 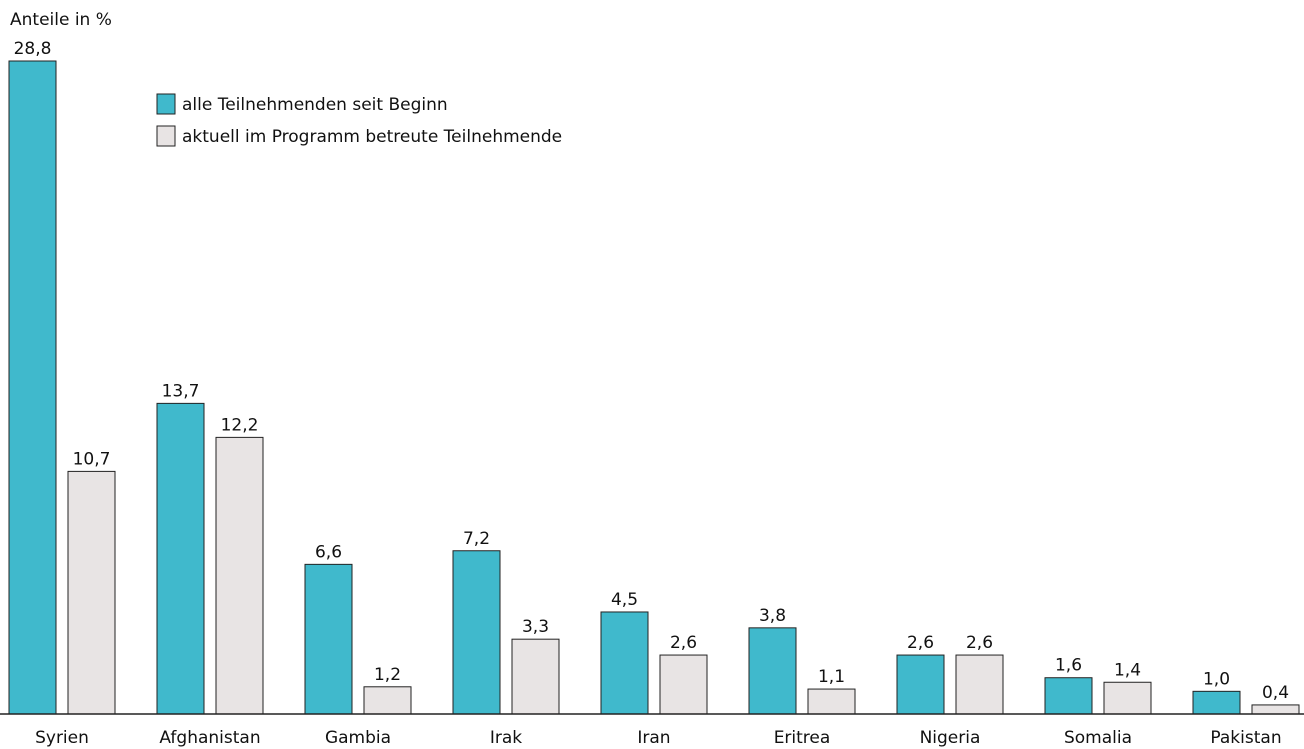 What do you see at coordinates (181, 391) in the screenshot?
I see `value-label: 13,7` at bounding box center [181, 391].